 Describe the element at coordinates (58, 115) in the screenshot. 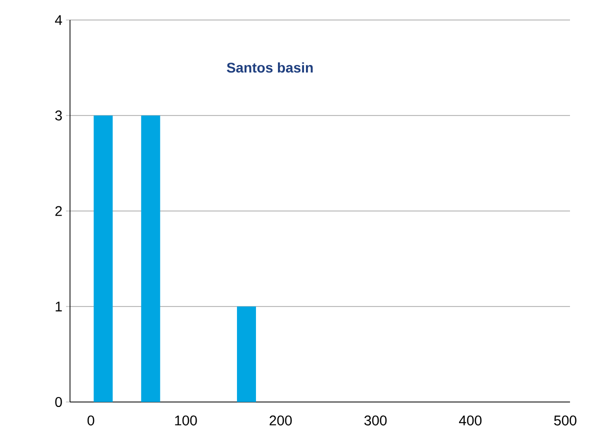

I see `y-tick-label: 3` at that location.